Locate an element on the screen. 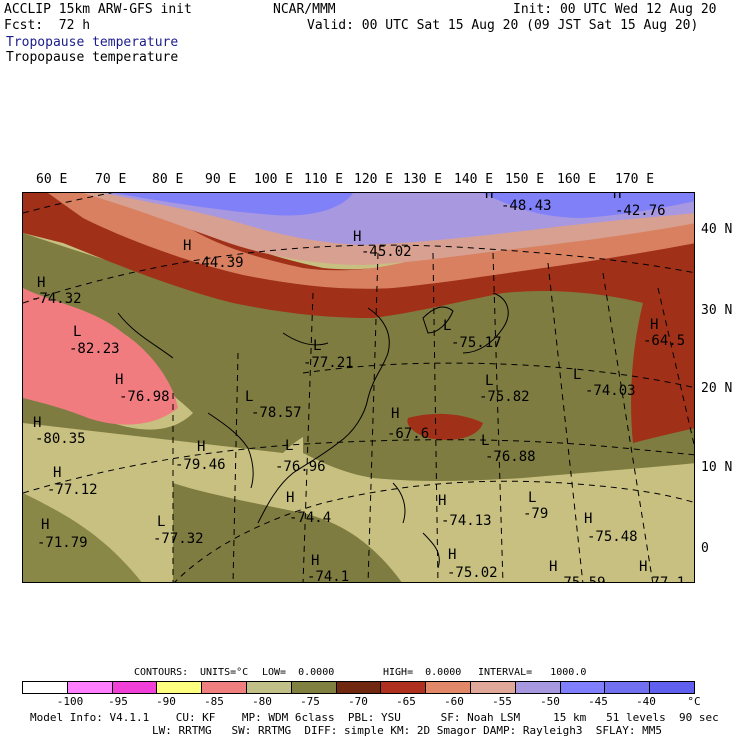  extremum-value: -75.48 is located at coordinates (612, 537).